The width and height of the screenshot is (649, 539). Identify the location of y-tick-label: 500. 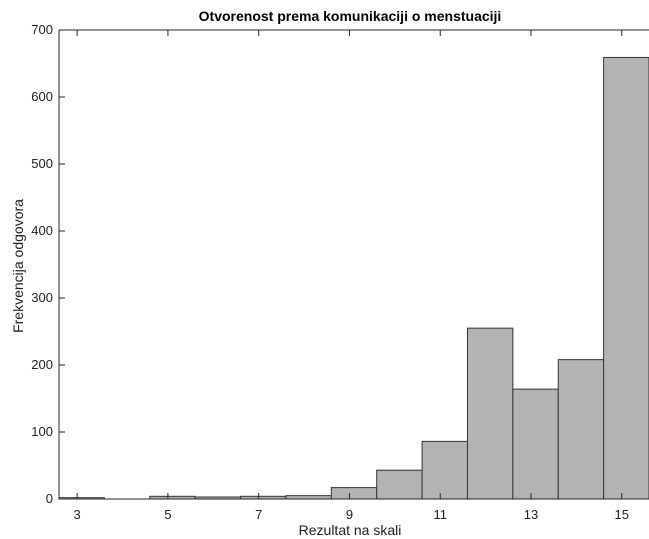
(42, 163).